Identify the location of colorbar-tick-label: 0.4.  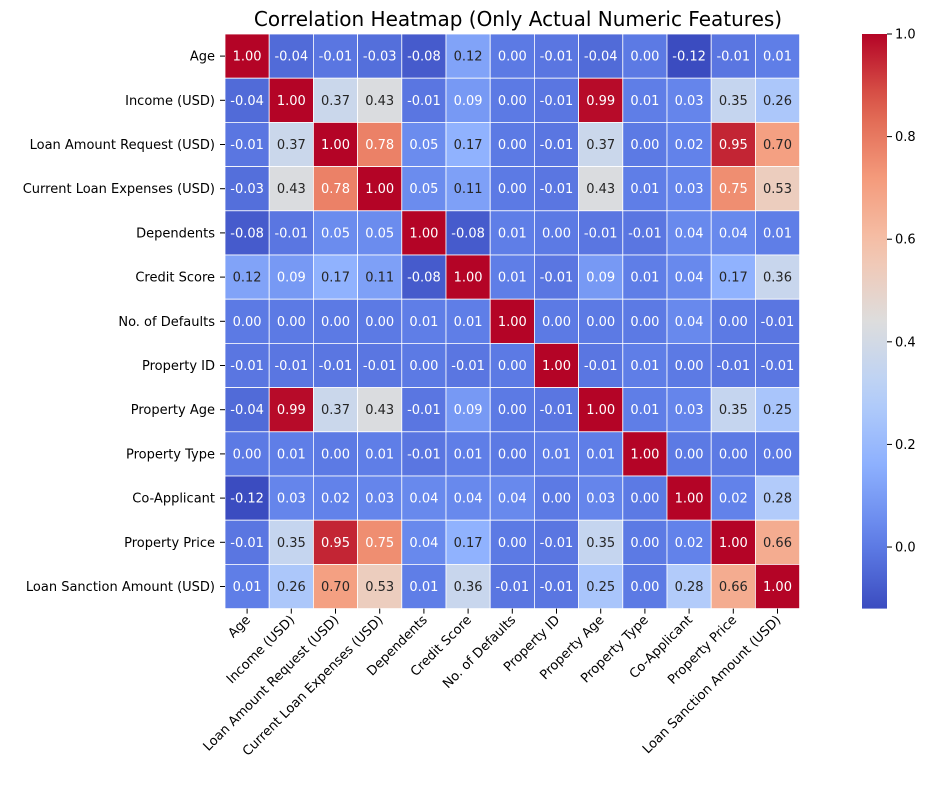
(905, 342).